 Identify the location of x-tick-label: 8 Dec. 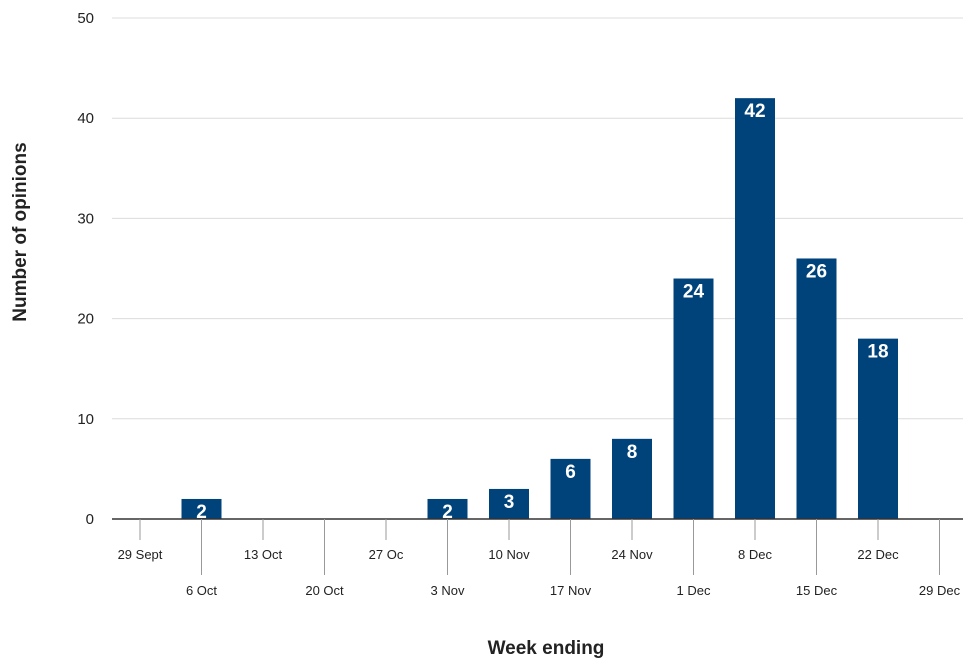
(755, 554).